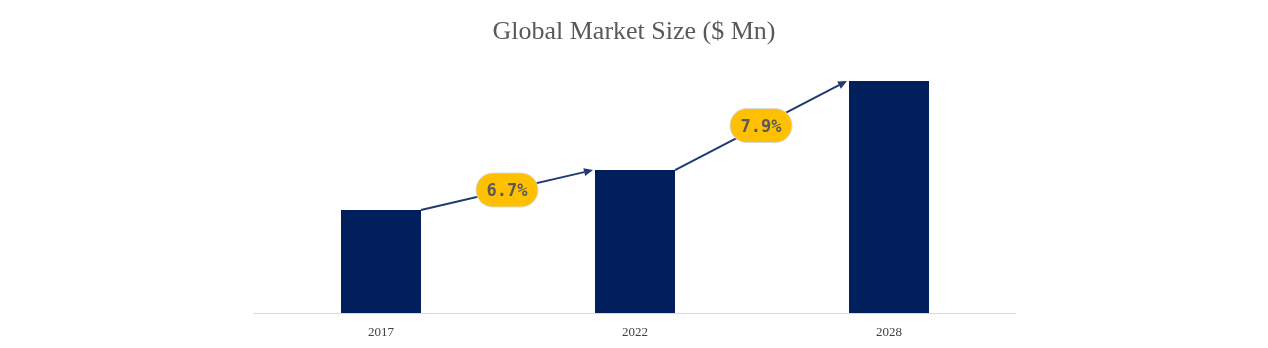 Image resolution: width=1268 pixels, height=348 pixels. I want to click on x-tick-label: 2017, so click(381, 331).